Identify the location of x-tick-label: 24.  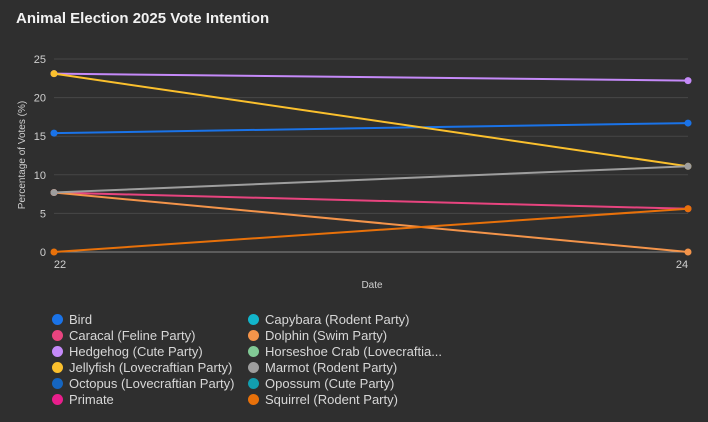
(682, 265).